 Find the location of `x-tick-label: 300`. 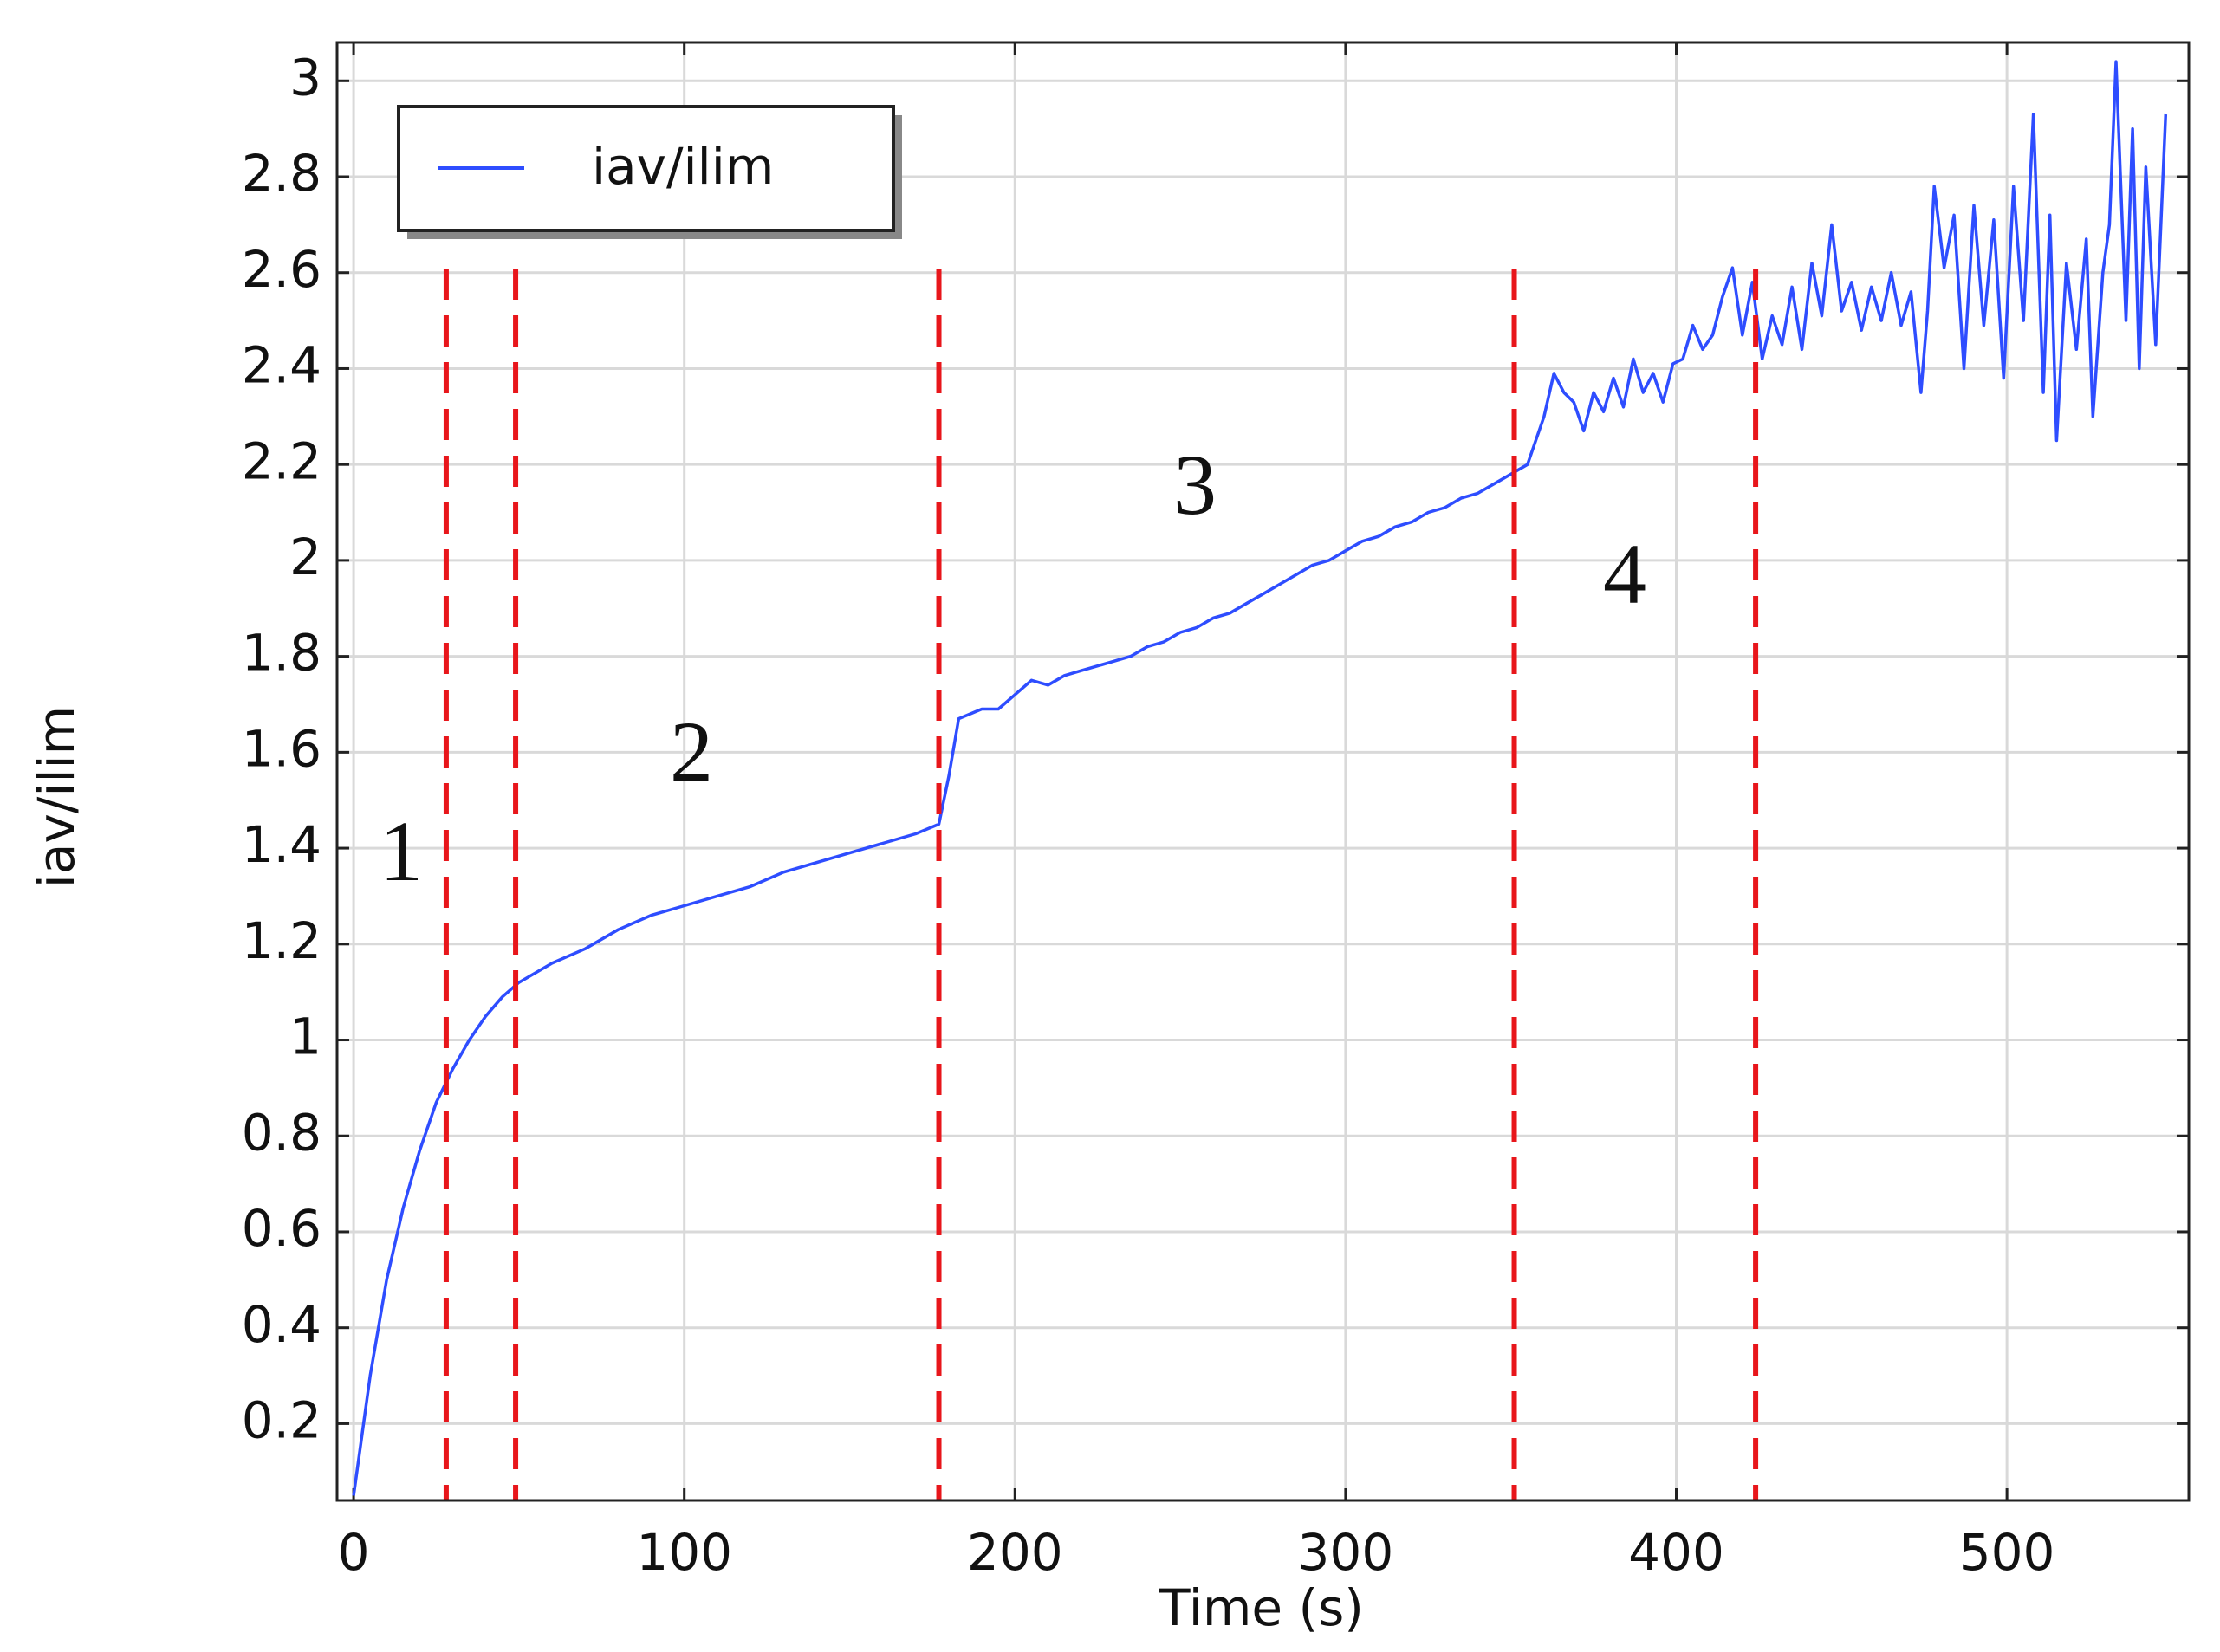

x-tick-label: 300 is located at coordinates (1346, 1552).